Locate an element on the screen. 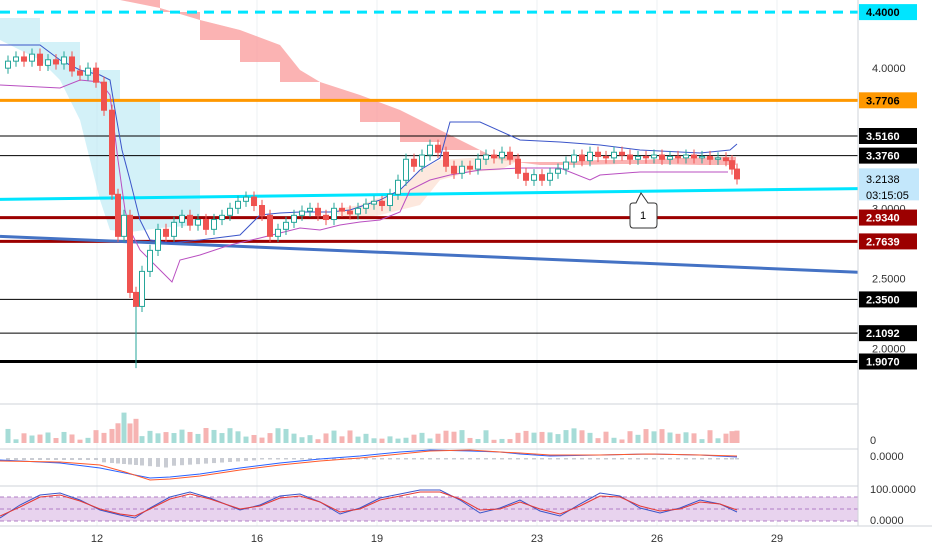  trendline-blue is located at coordinates (429, 254).